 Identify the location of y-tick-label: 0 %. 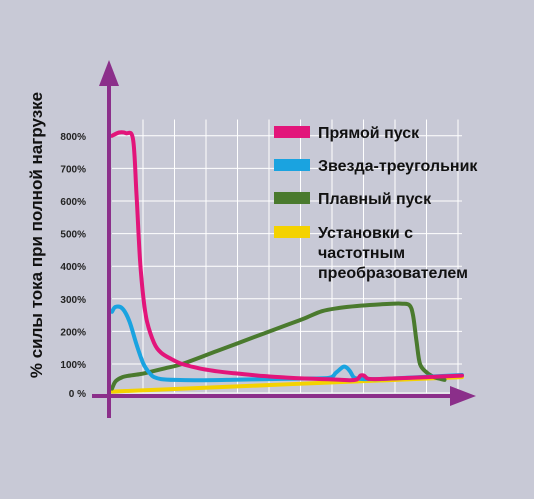
(77, 394).